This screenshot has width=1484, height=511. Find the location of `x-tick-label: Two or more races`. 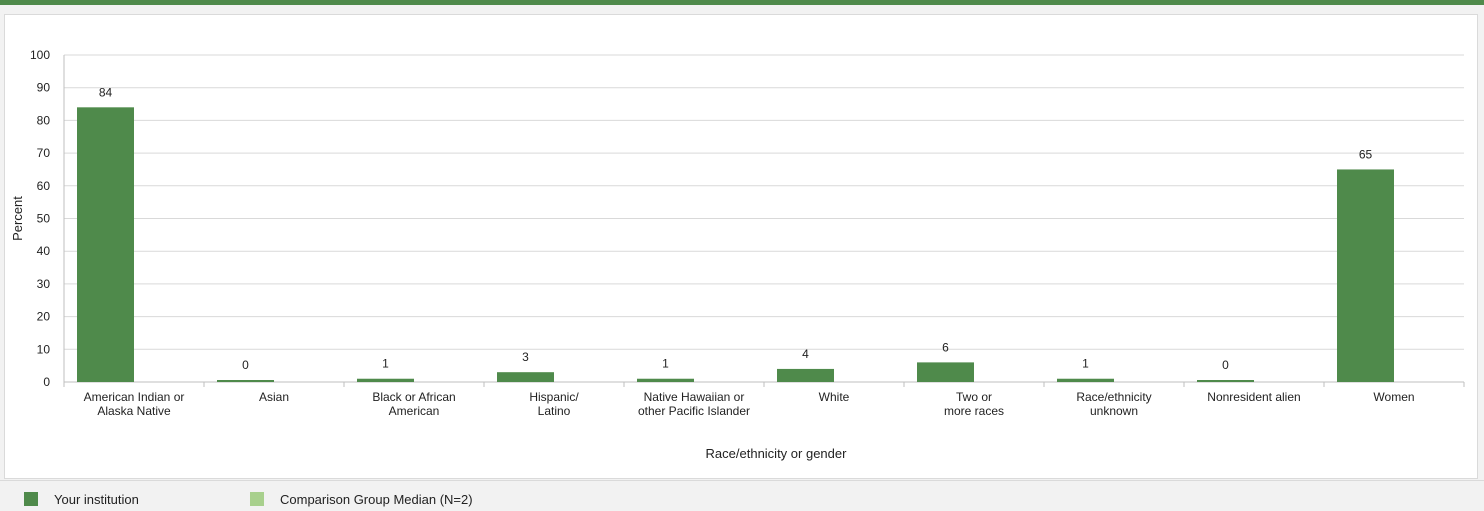

x-tick-label: Two or more races is located at coordinates (974, 404).